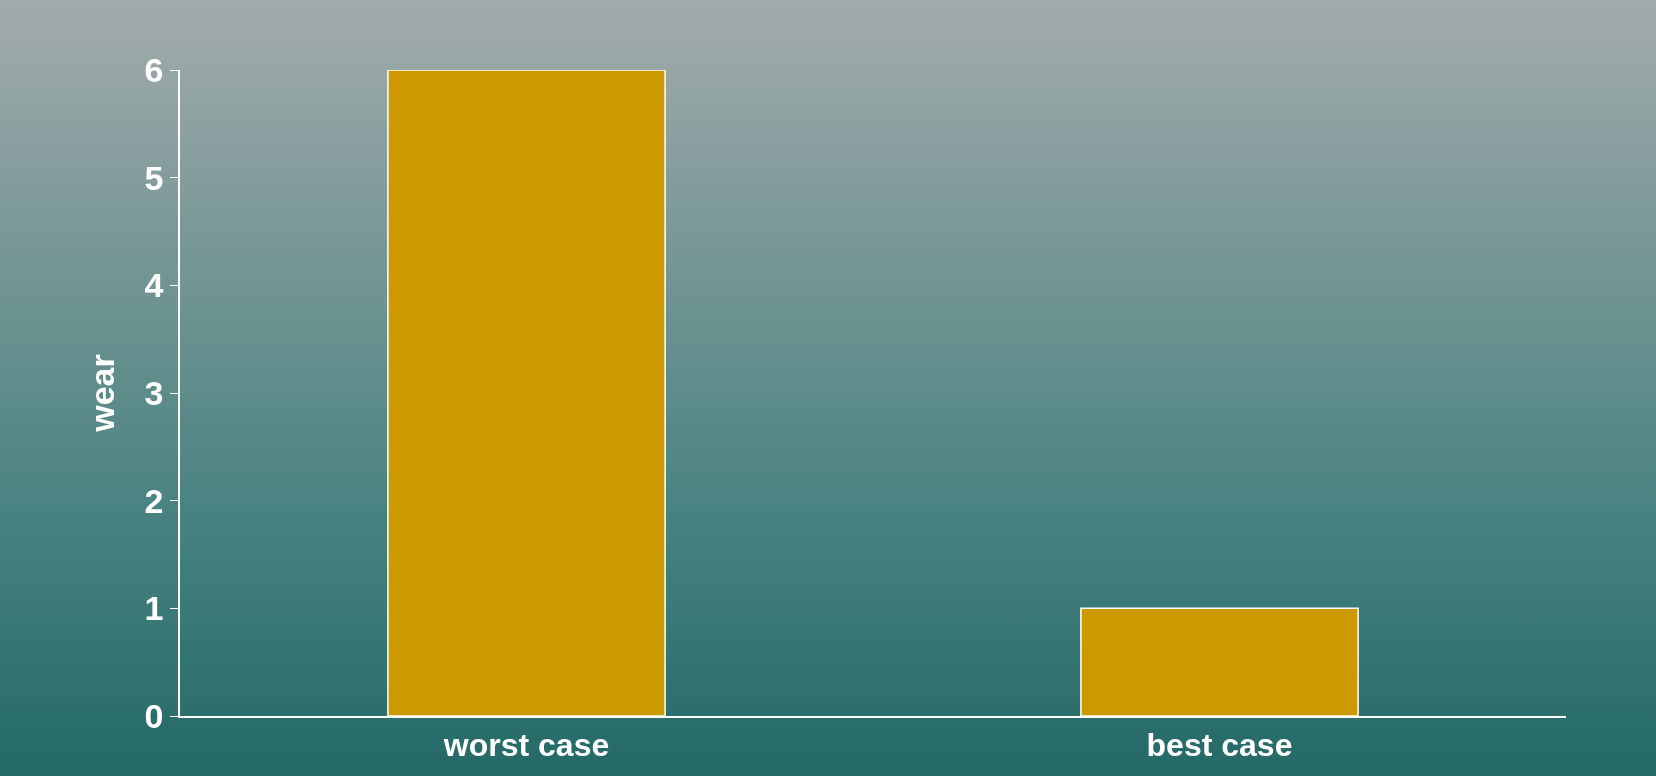  What do you see at coordinates (154, 69) in the screenshot?
I see `y-tick-label: 6` at bounding box center [154, 69].